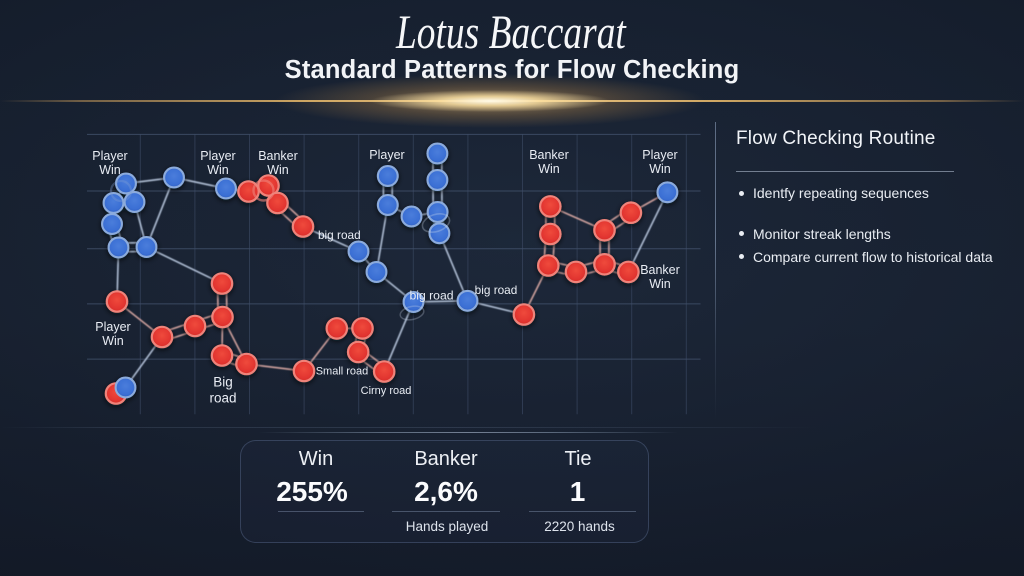 The image size is (1024, 576). I want to click on svg-text: road, so click(222, 398).